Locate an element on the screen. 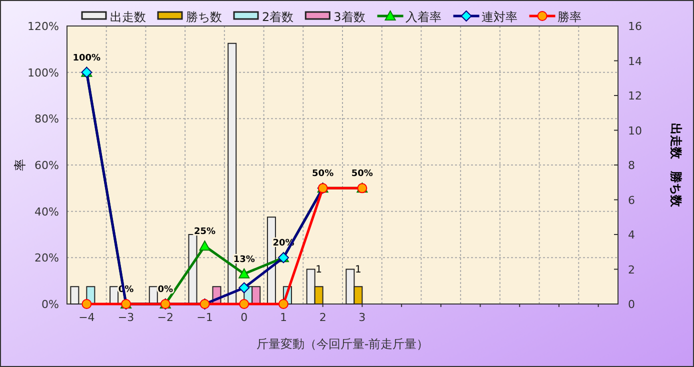 This screenshot has width=694, height=367. x-tick-label: 2 is located at coordinates (322, 317).